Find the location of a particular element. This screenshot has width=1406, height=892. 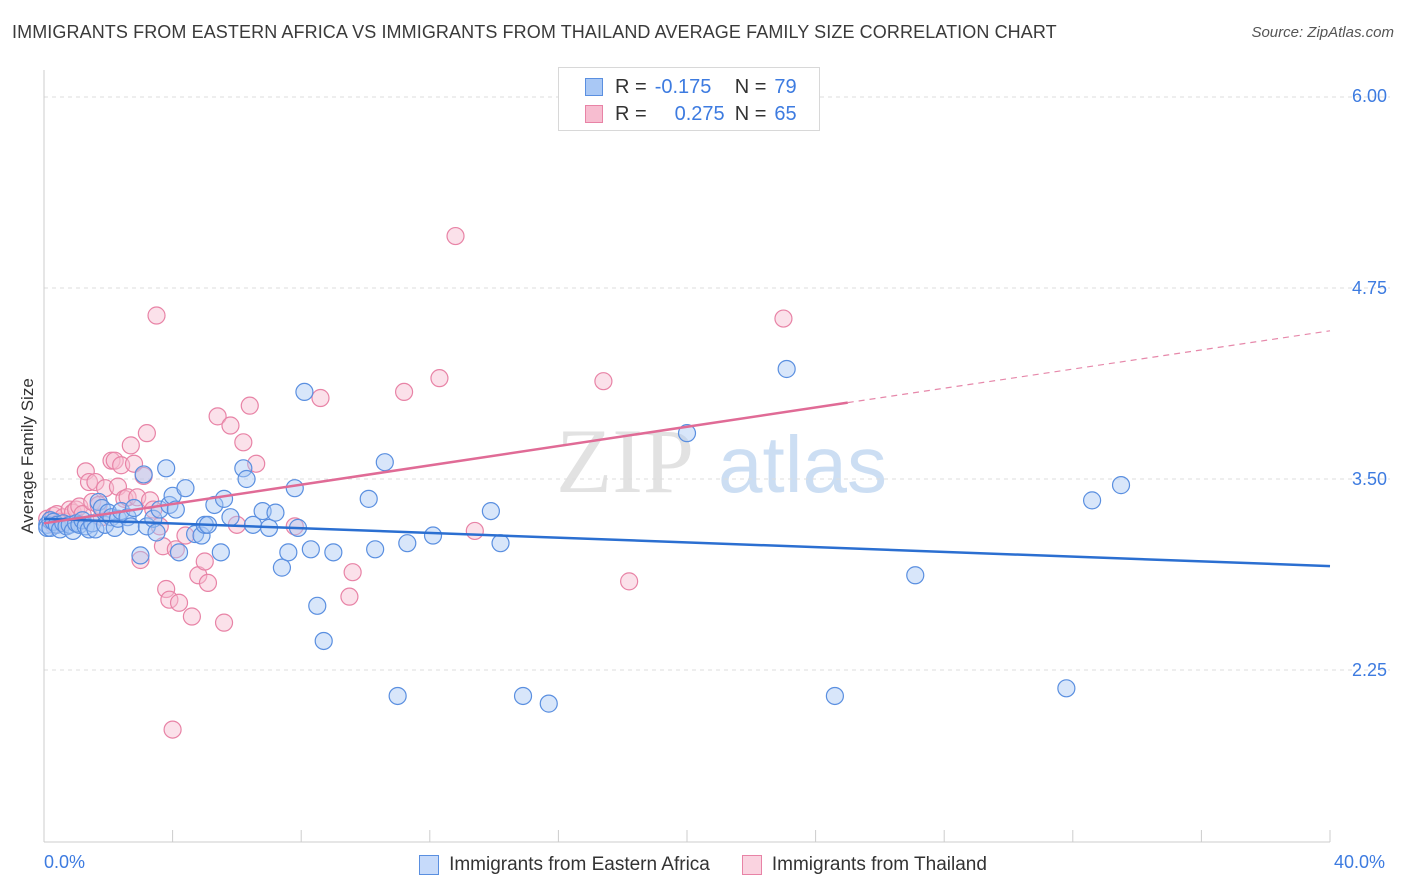

legend-r-value: 0.275 is located at coordinates (699, 113).